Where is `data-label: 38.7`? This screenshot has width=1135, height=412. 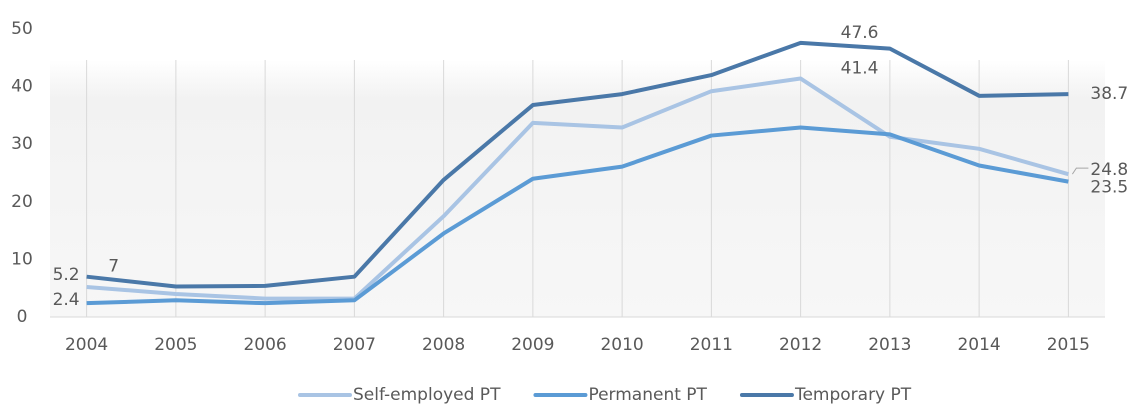
data-label: 38.7 is located at coordinates (1109, 94).